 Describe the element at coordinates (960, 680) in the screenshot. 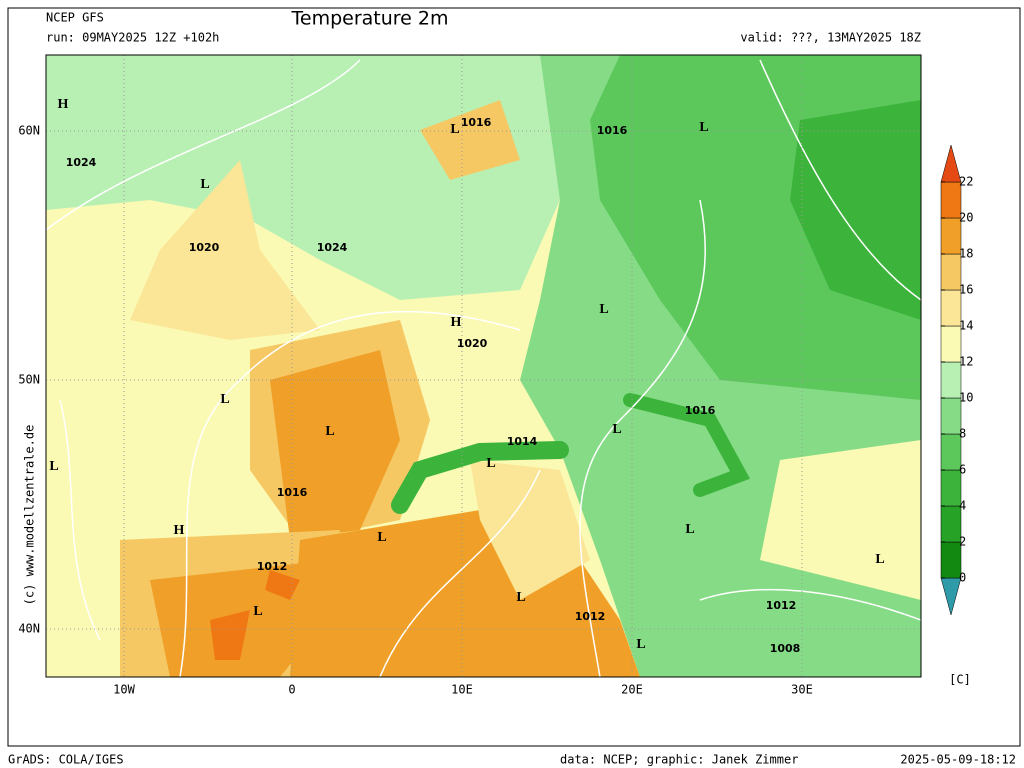

I see `colorbar-unit: [C]` at that location.